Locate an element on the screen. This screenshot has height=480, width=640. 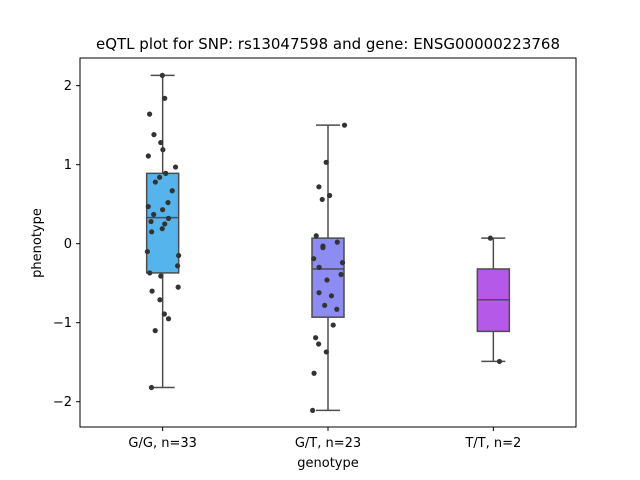
x-axis-title: genotype is located at coordinates (327, 463).